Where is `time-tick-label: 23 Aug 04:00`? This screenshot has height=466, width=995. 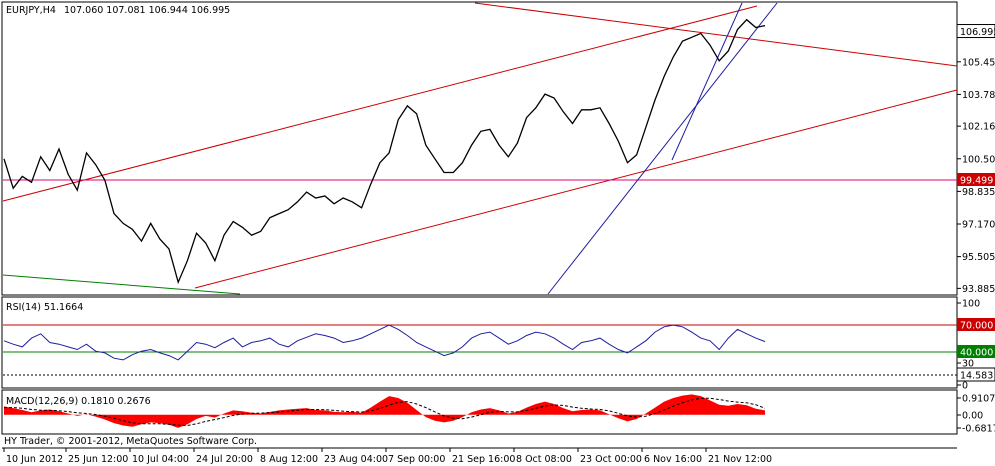
time-tick-label: 23 Aug 04:00 is located at coordinates (356, 459).